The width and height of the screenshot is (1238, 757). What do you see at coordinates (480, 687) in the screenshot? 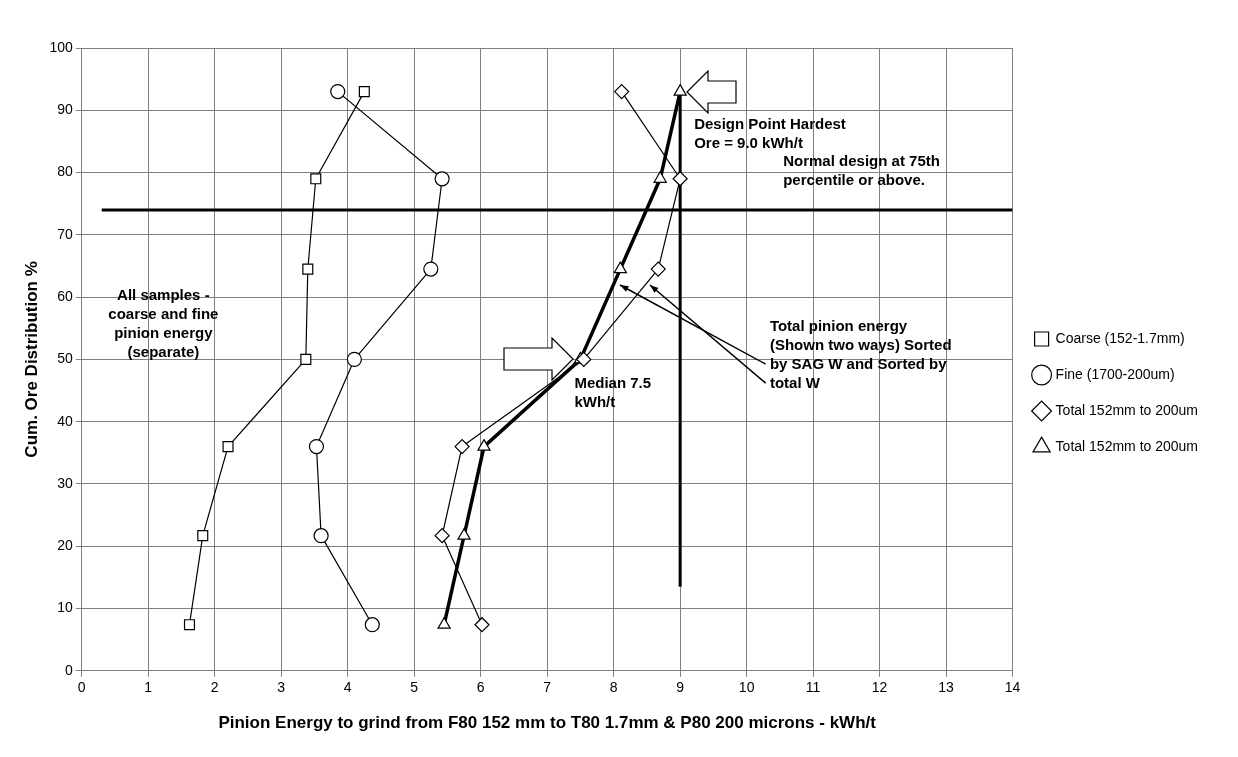
I see `x-tick-label: 6` at bounding box center [480, 687].